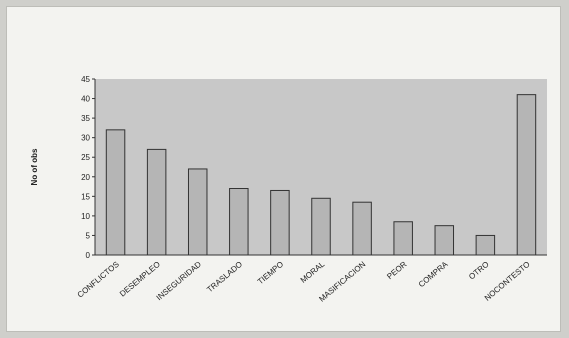 Image resolution: width=569 pixels, height=338 pixels. Describe the element at coordinates (85, 157) in the screenshot. I see `y-tick-label: 25` at that location.